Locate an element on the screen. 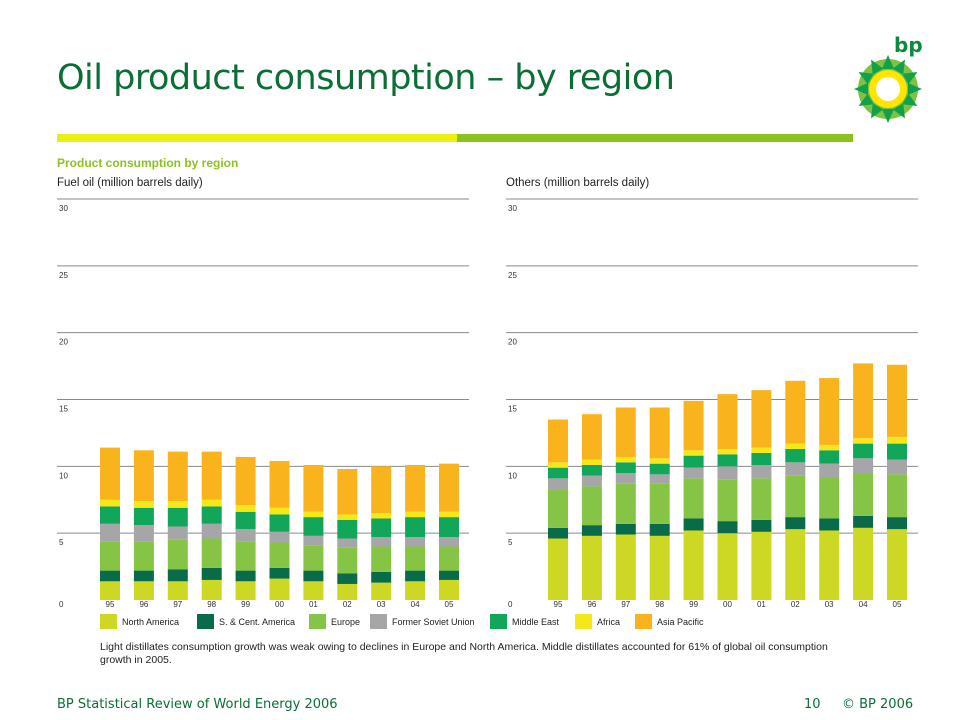  header-stripe-yellow is located at coordinates (257, 138).